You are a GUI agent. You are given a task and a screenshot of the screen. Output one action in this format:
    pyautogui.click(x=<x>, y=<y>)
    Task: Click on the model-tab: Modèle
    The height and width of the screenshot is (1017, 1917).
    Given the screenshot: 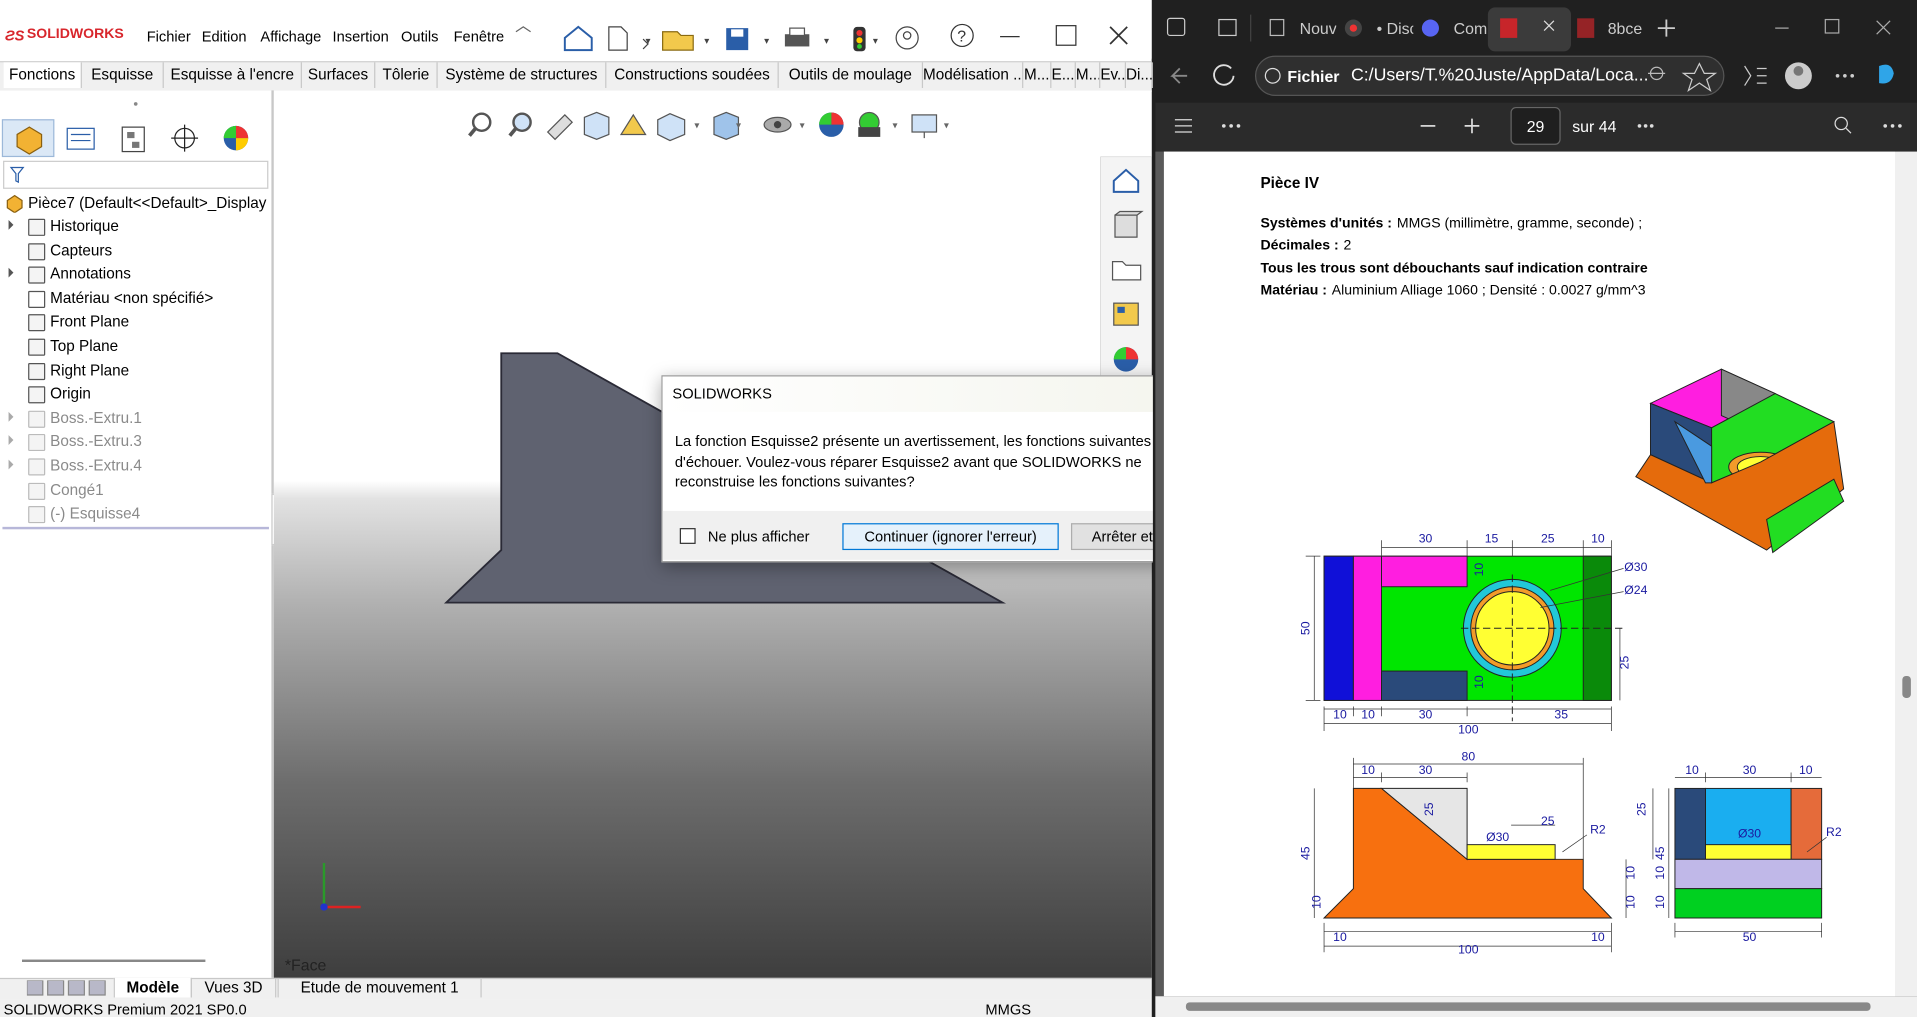 What is the action you would take?
    pyautogui.click(x=152, y=987)
    